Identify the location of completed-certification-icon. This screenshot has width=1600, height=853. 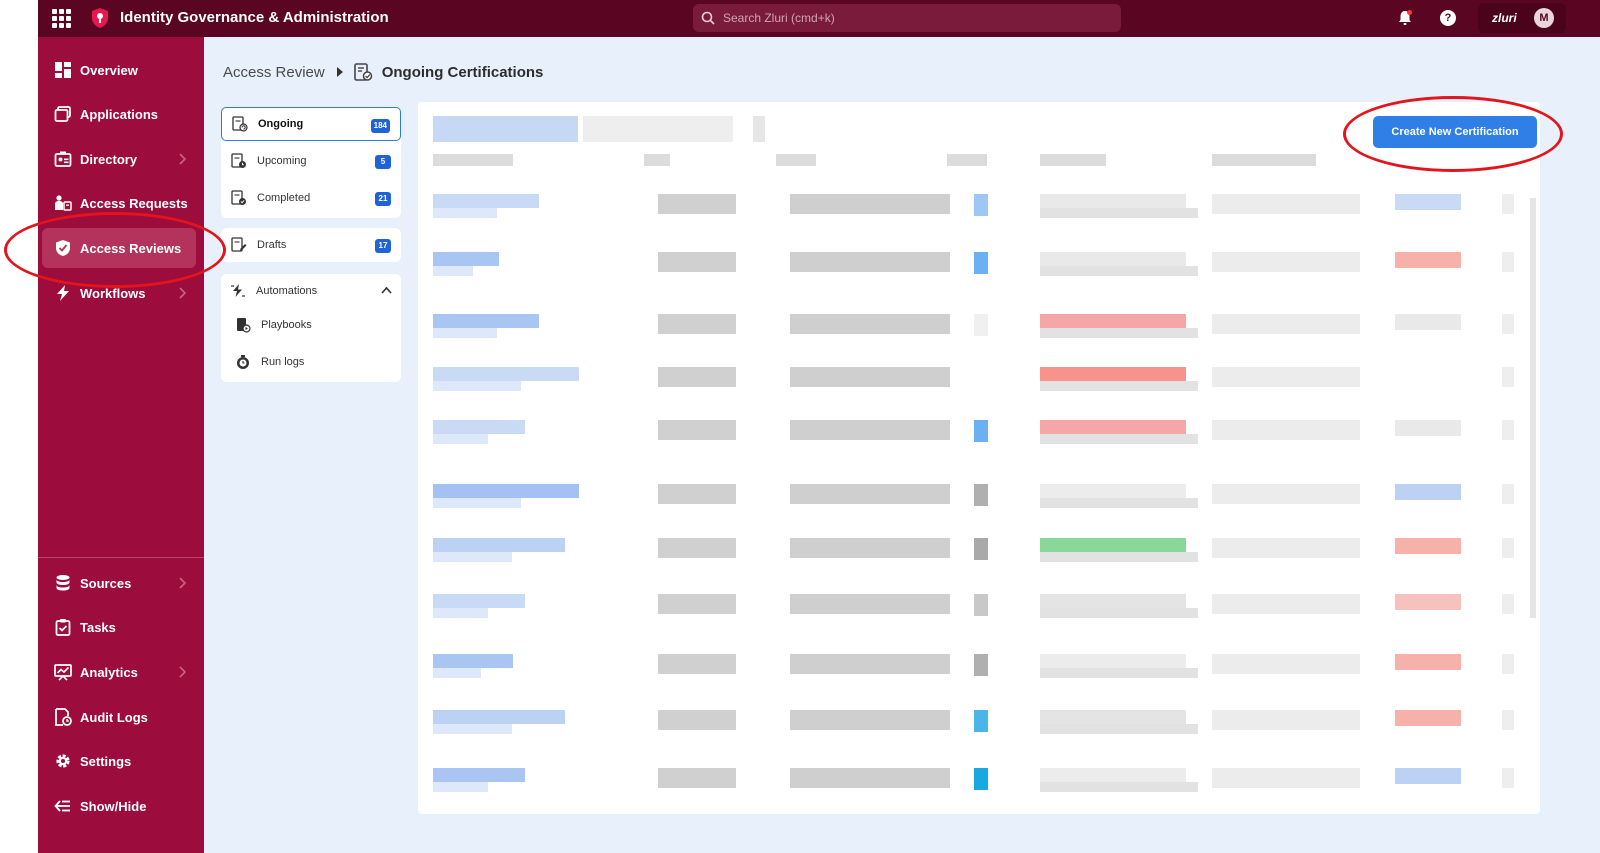
(238, 197).